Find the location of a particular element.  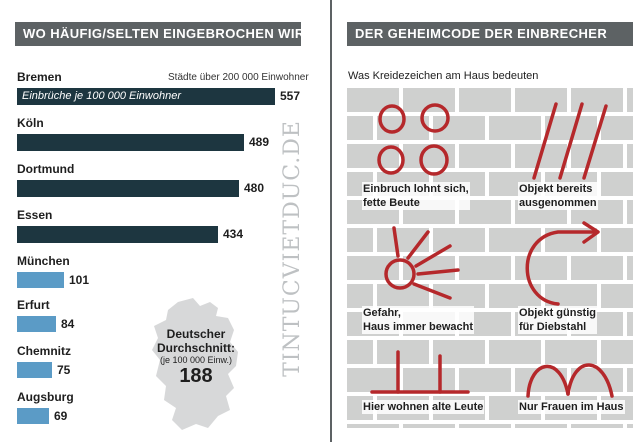

symbol-label-4: Objekt günstig für Diebstahl is located at coordinates (557, 320).